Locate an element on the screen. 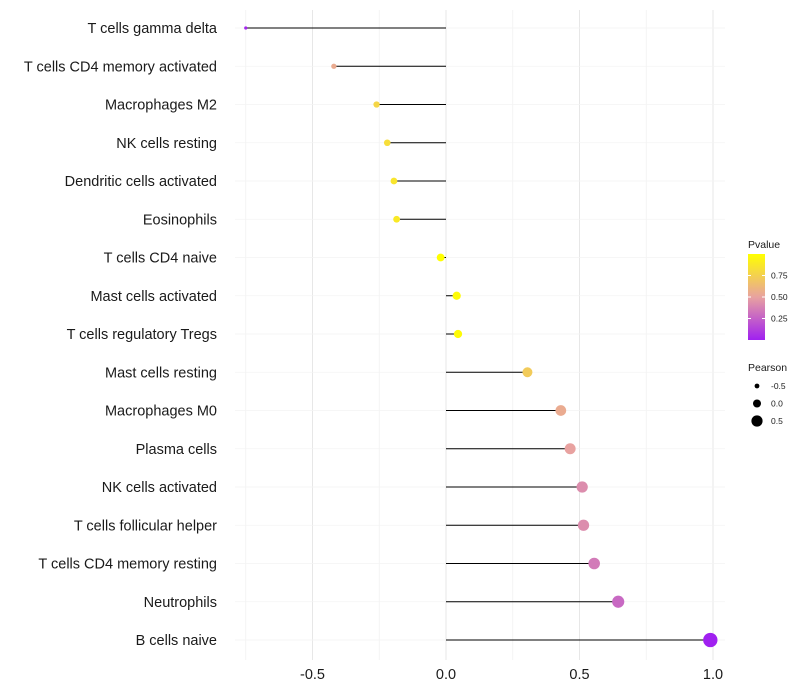  pvalue-colorbar is located at coordinates (756, 297).